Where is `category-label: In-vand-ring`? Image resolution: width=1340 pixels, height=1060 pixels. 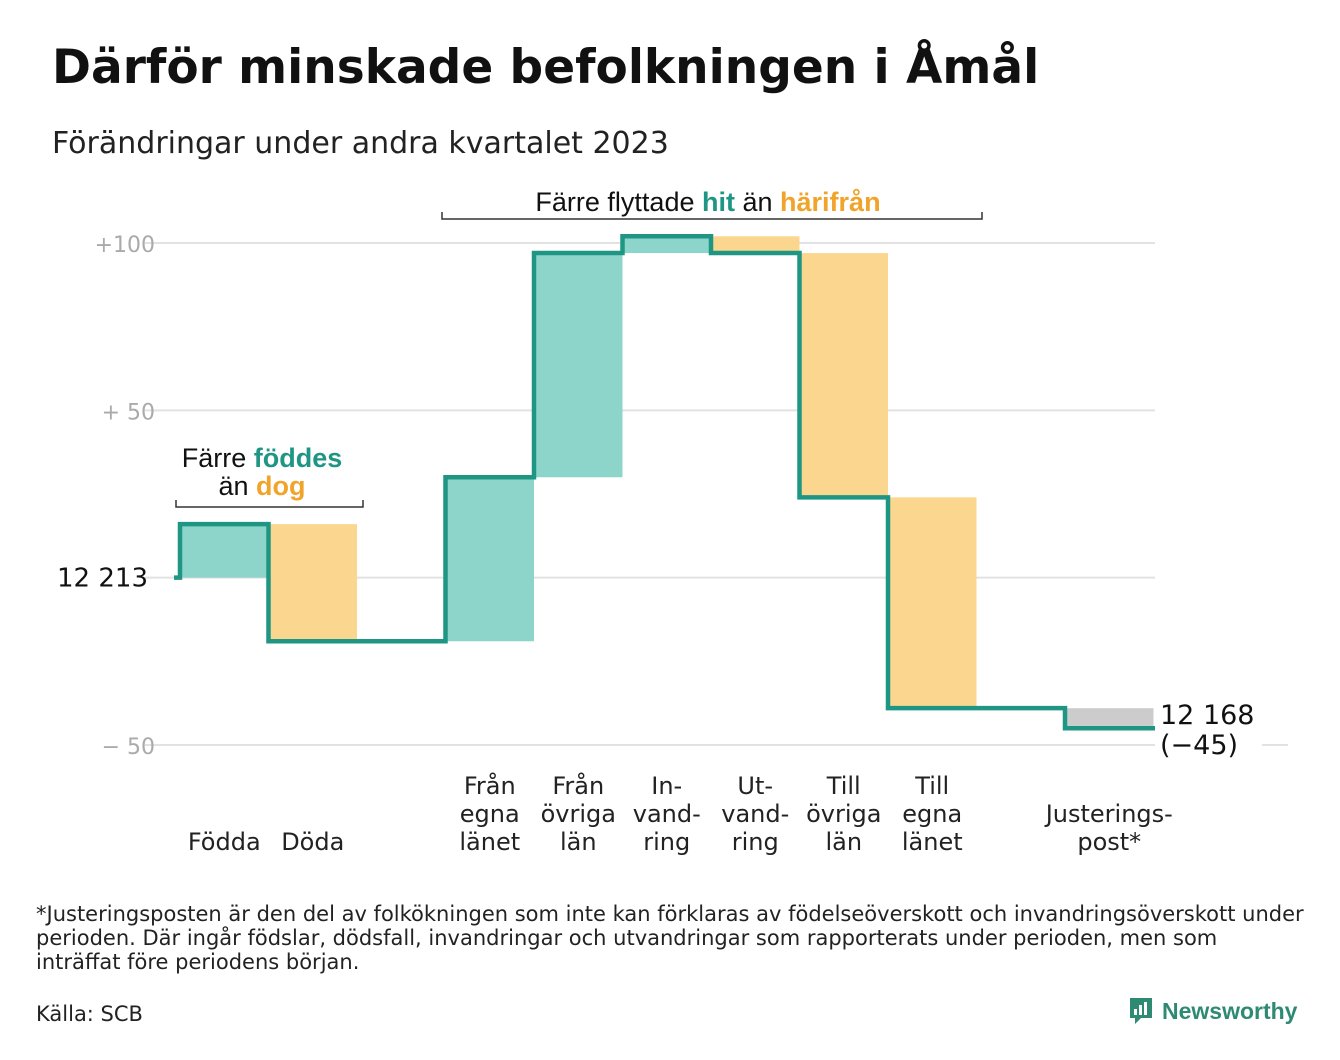 category-label: In-vand-ring is located at coordinates (667, 814).